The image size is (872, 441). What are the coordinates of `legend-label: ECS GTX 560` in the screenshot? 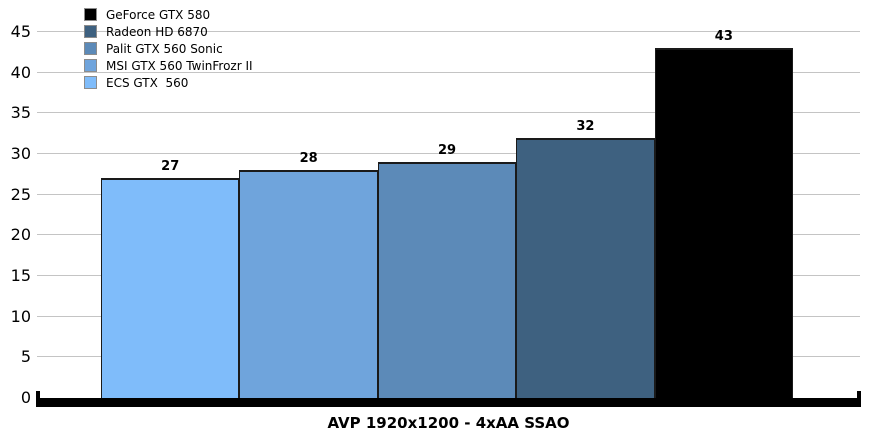 It's located at (147, 82).